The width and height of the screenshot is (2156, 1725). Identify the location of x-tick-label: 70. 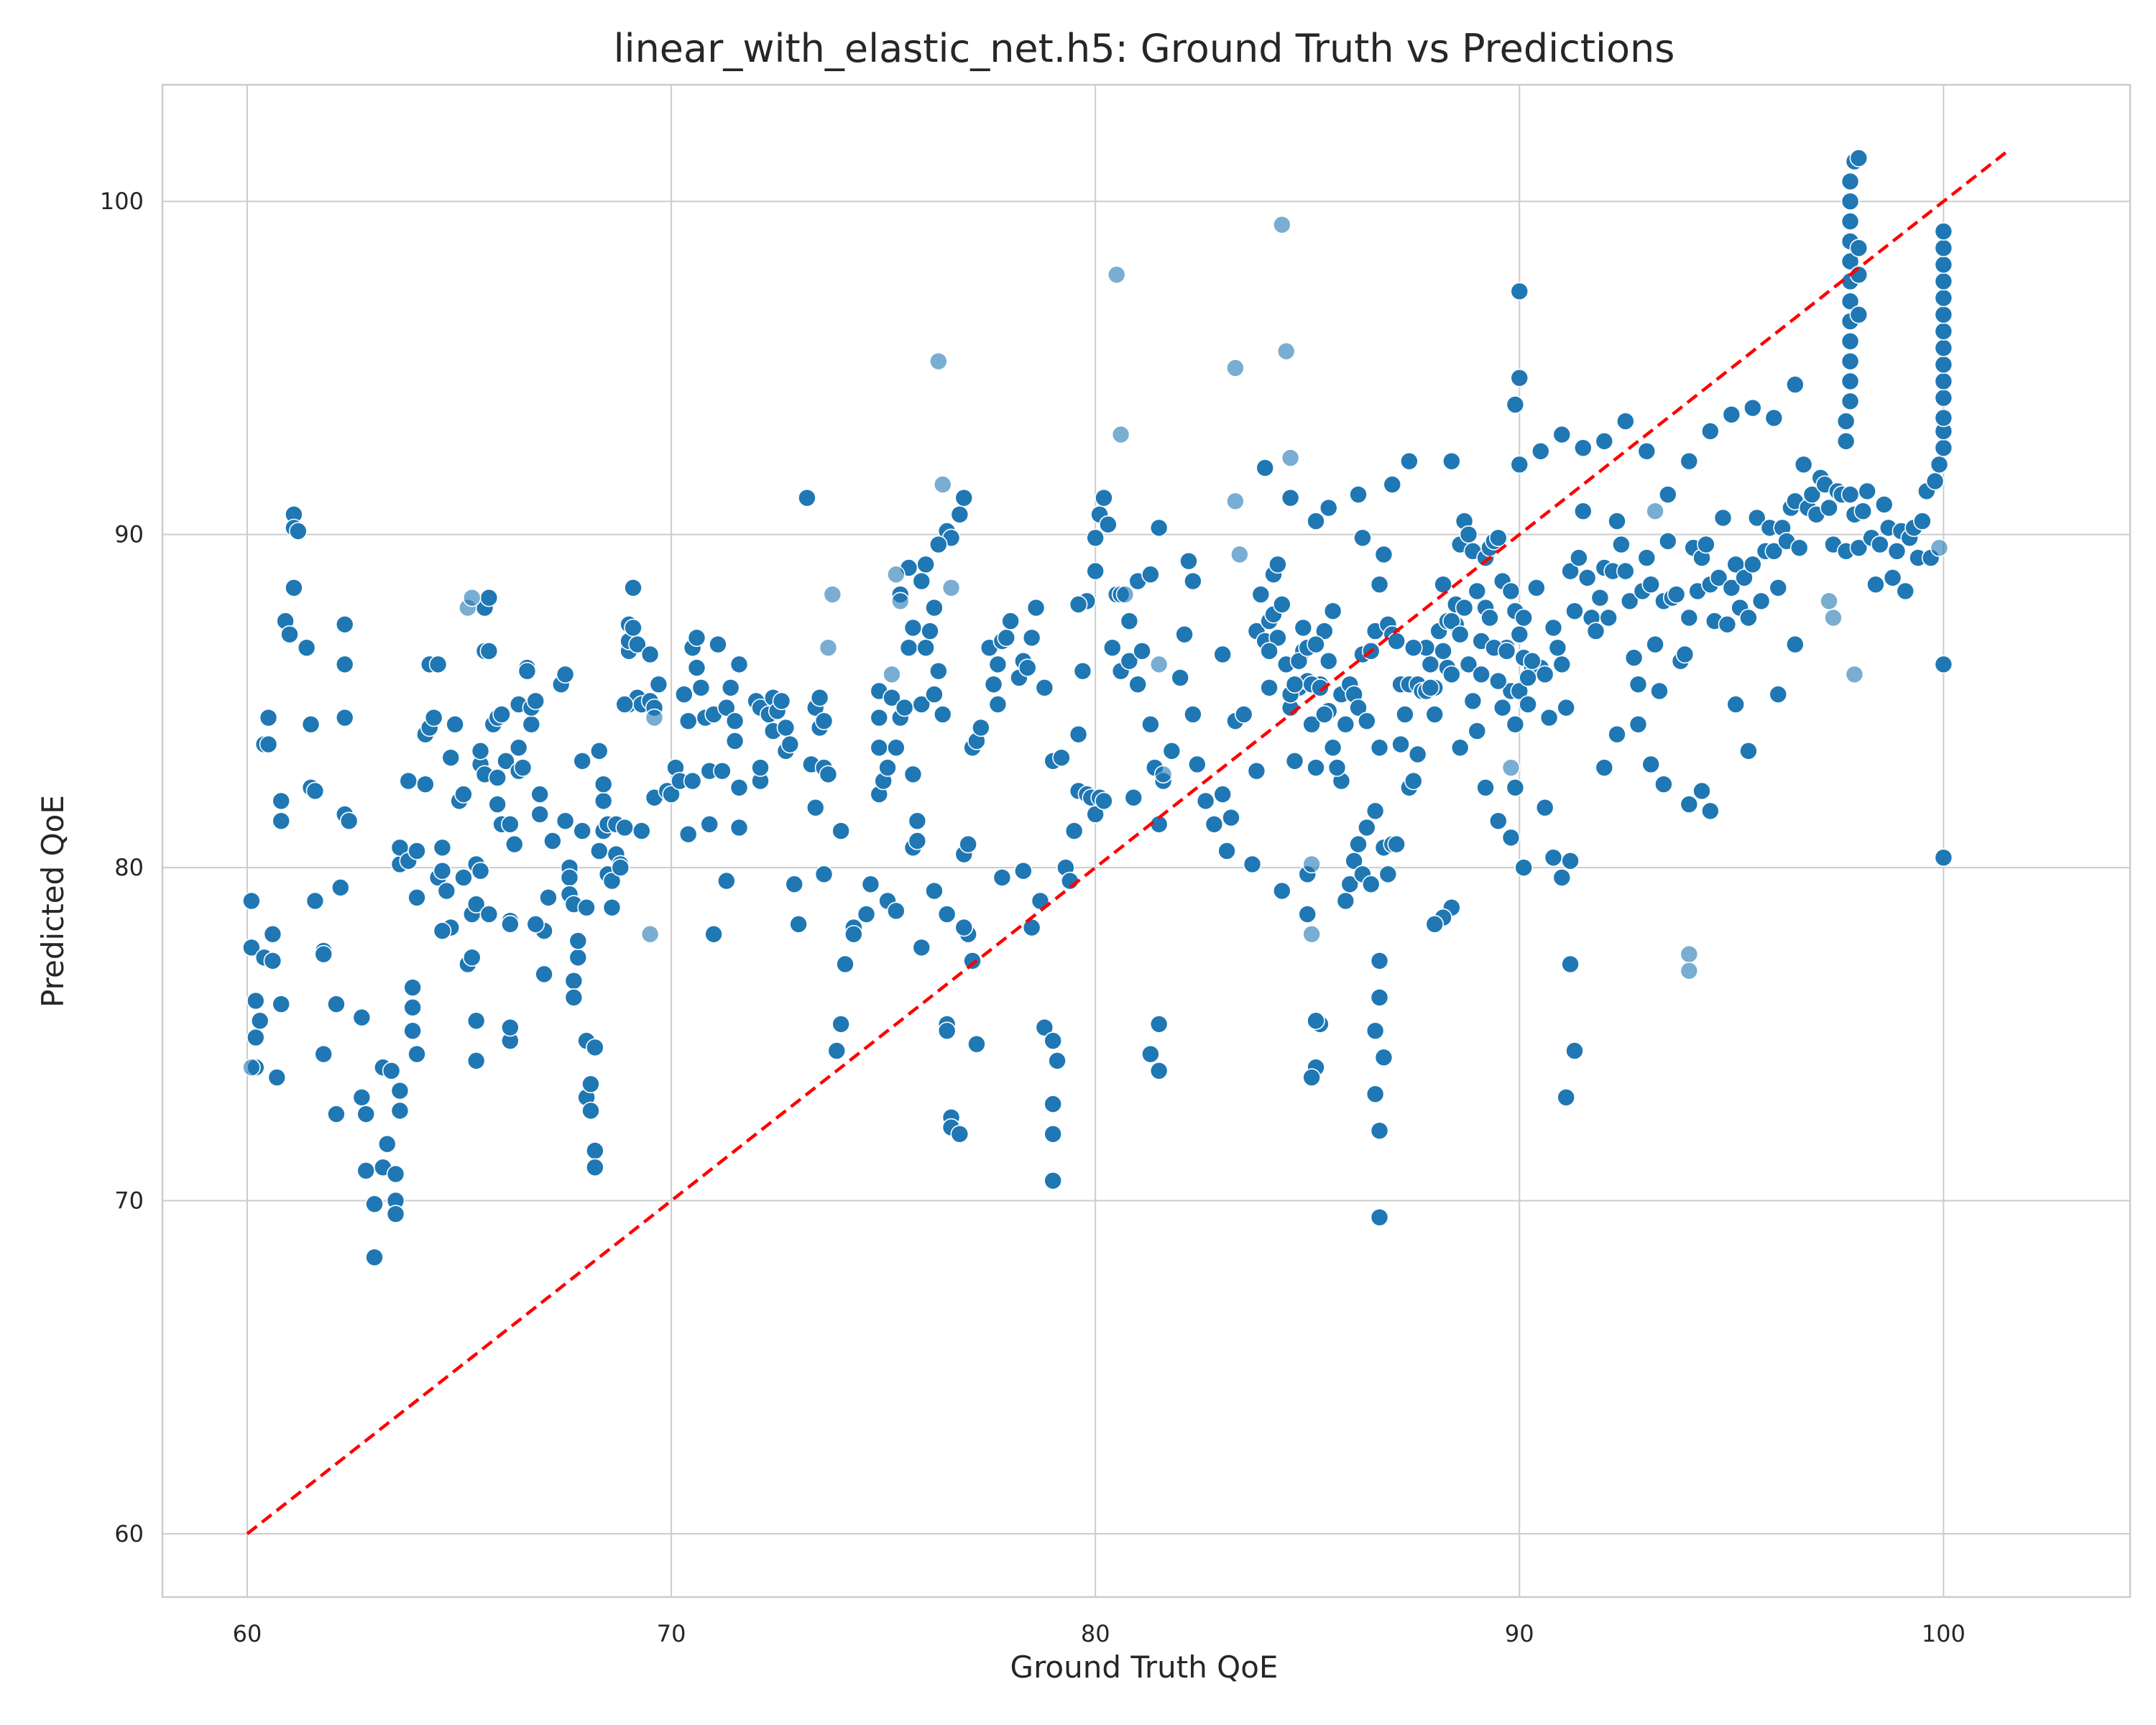
(671, 1633).